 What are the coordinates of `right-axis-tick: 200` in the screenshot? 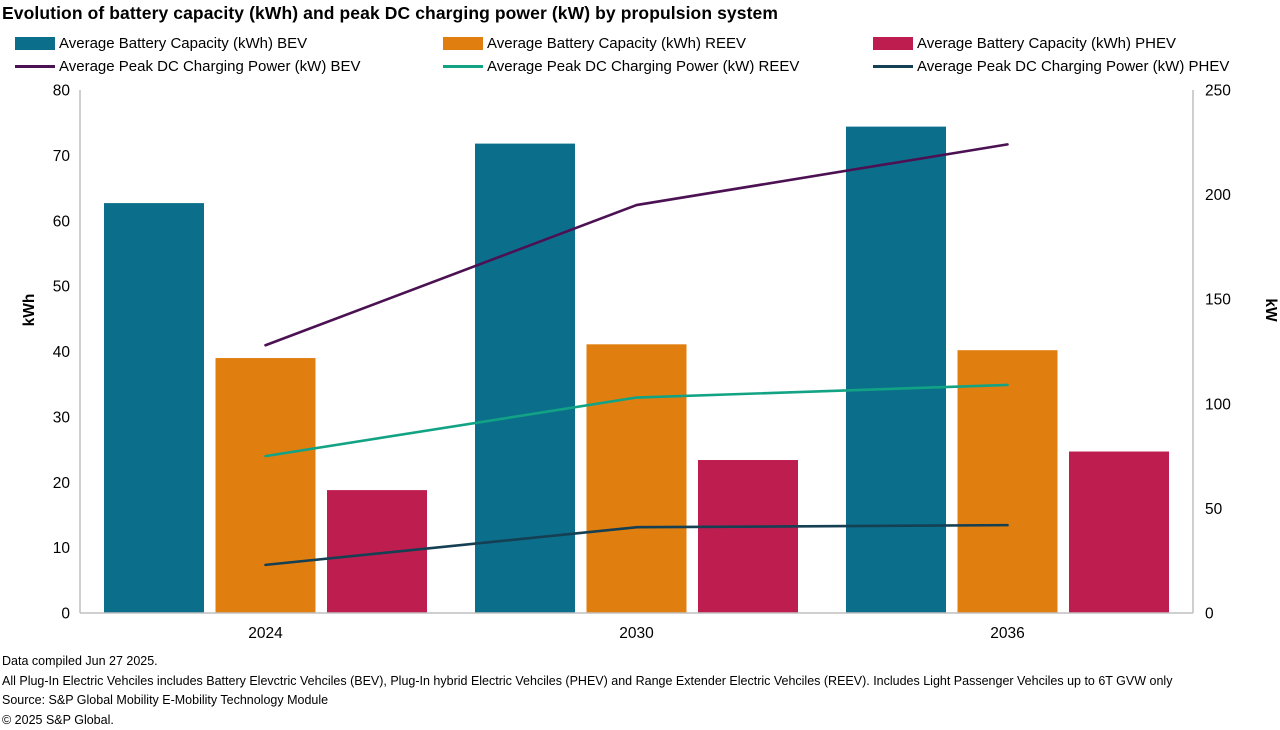 It's located at (1218, 195).